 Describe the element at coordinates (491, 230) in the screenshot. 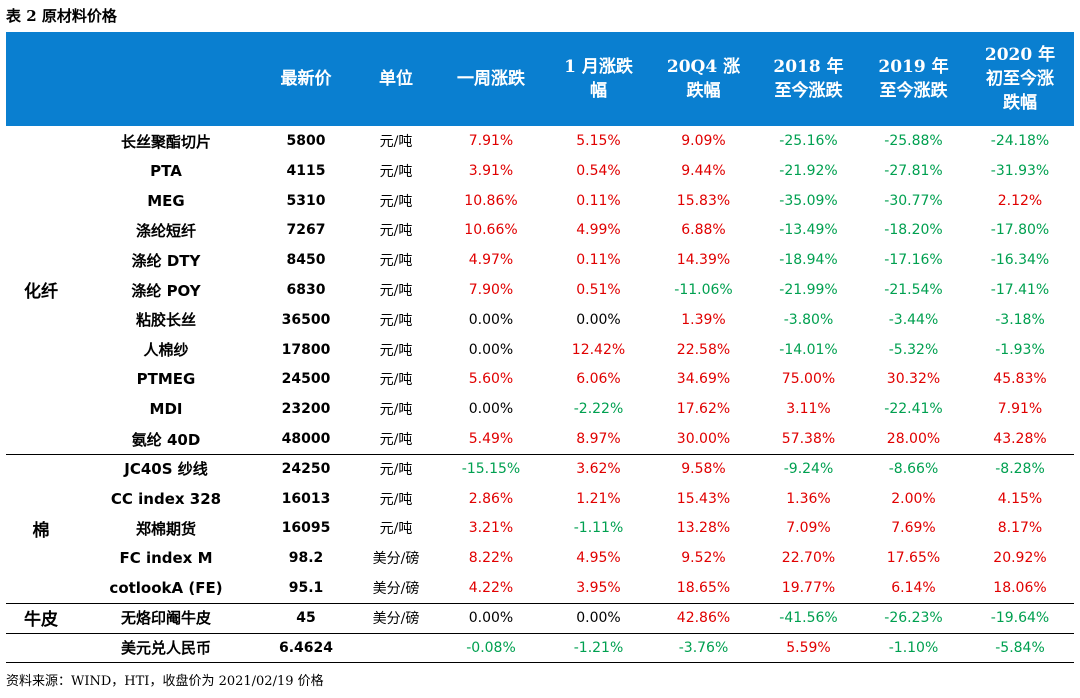

I see `change-value: 10.66%` at that location.